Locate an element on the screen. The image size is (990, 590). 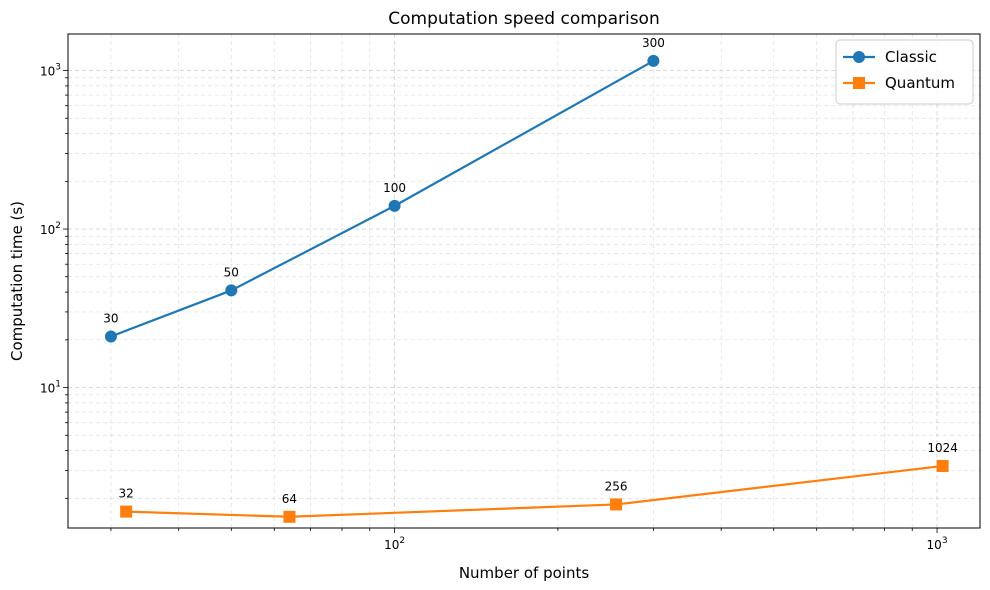
legend-item-classic: Classic is located at coordinates (890, 57).